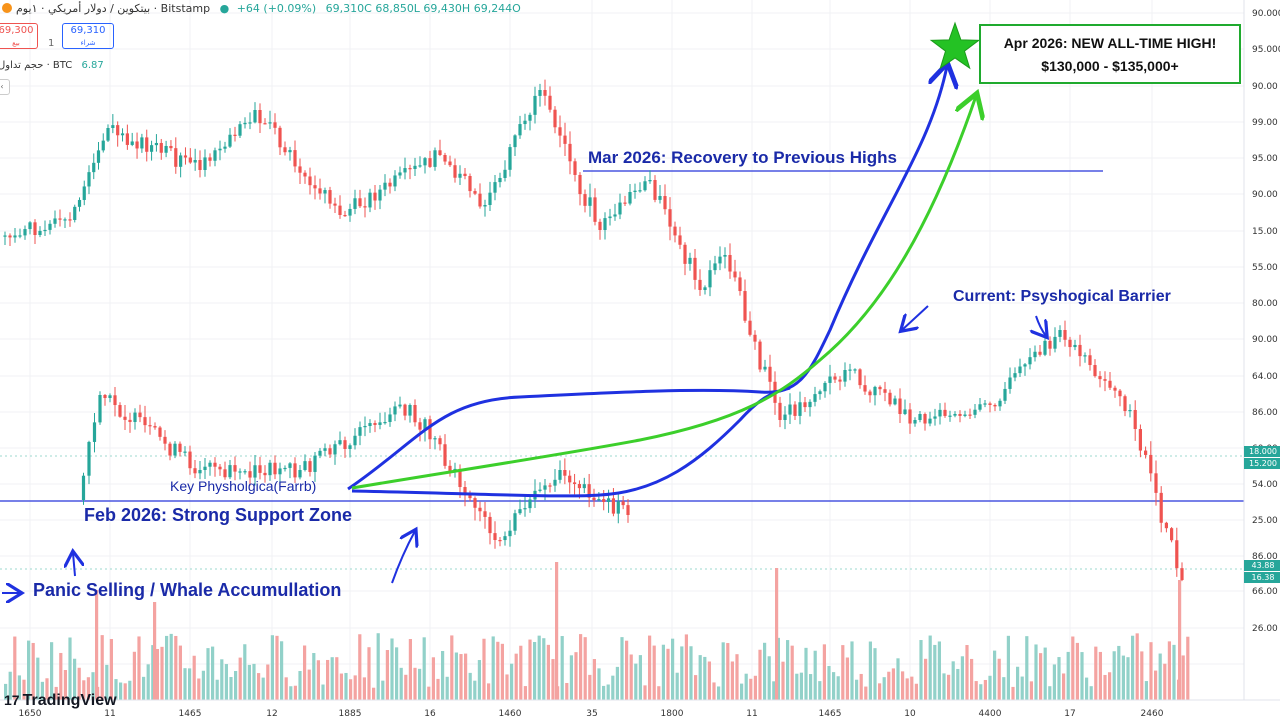 The width and height of the screenshot is (1280, 720). Describe the element at coordinates (88, 36) in the screenshot. I see `buy-button: 69,310 شراء` at that location.